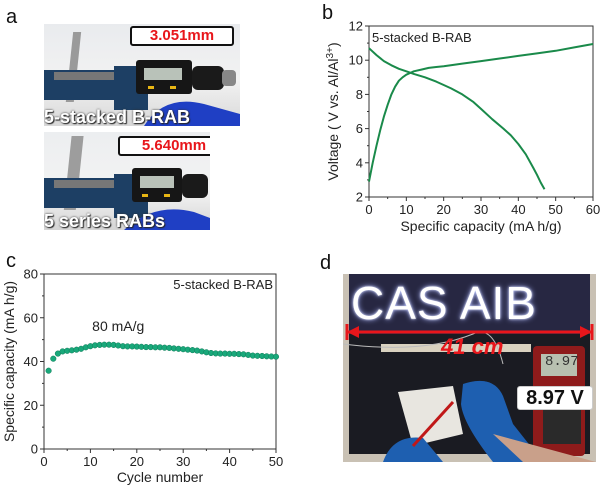  I want to click on y-tick-label: 60, so click(31, 317).